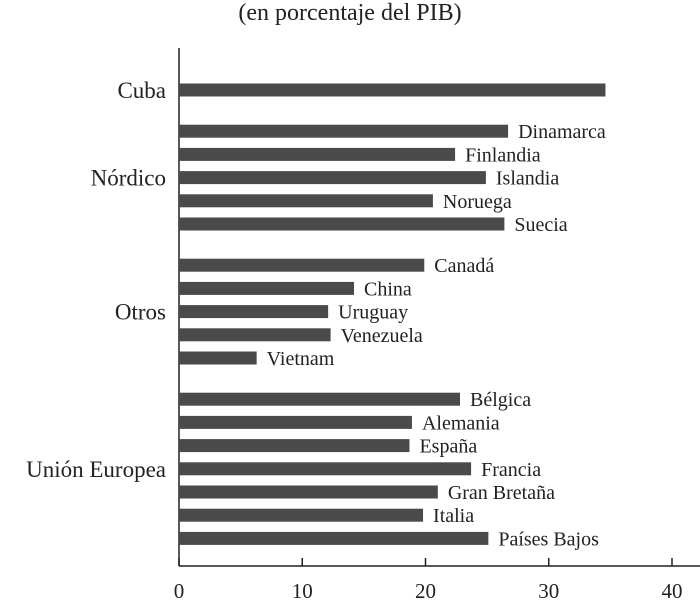 This screenshot has width=700, height=605. What do you see at coordinates (527, 179) in the screenshot?
I see `bar-label: Islandia` at bounding box center [527, 179].